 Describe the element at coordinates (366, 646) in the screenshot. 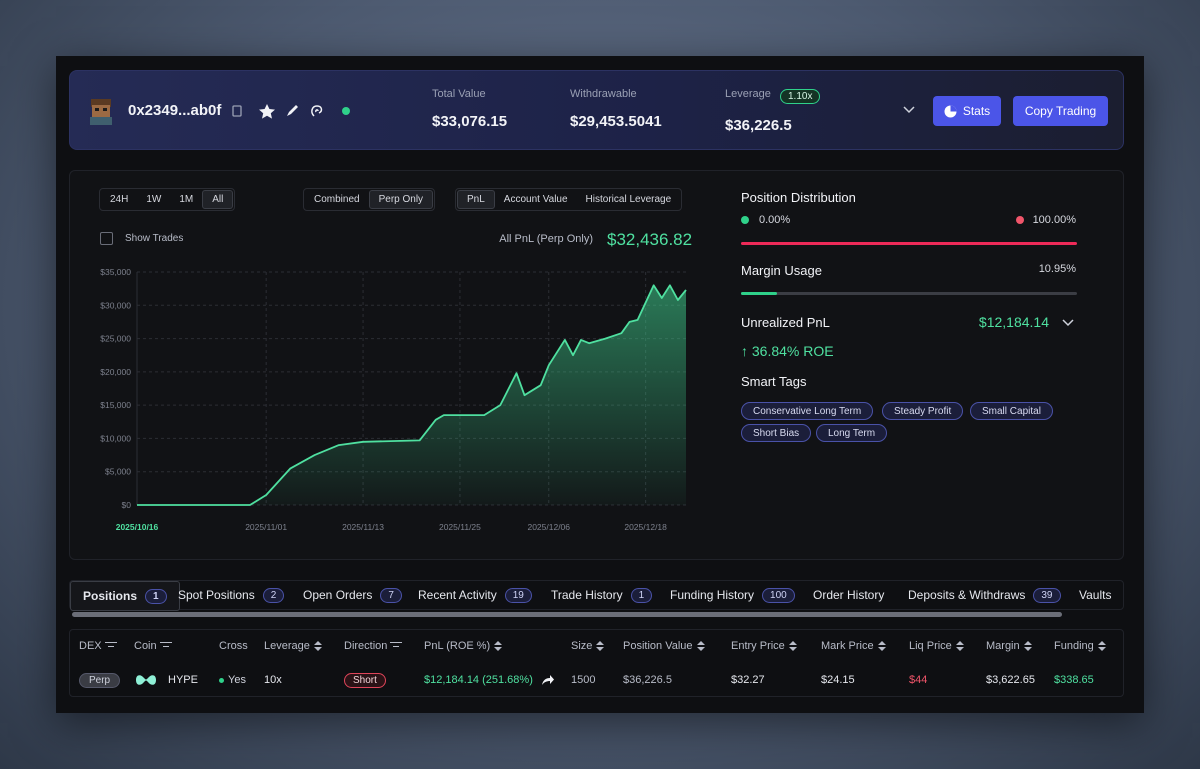

I see `column-title: Direction` at that location.